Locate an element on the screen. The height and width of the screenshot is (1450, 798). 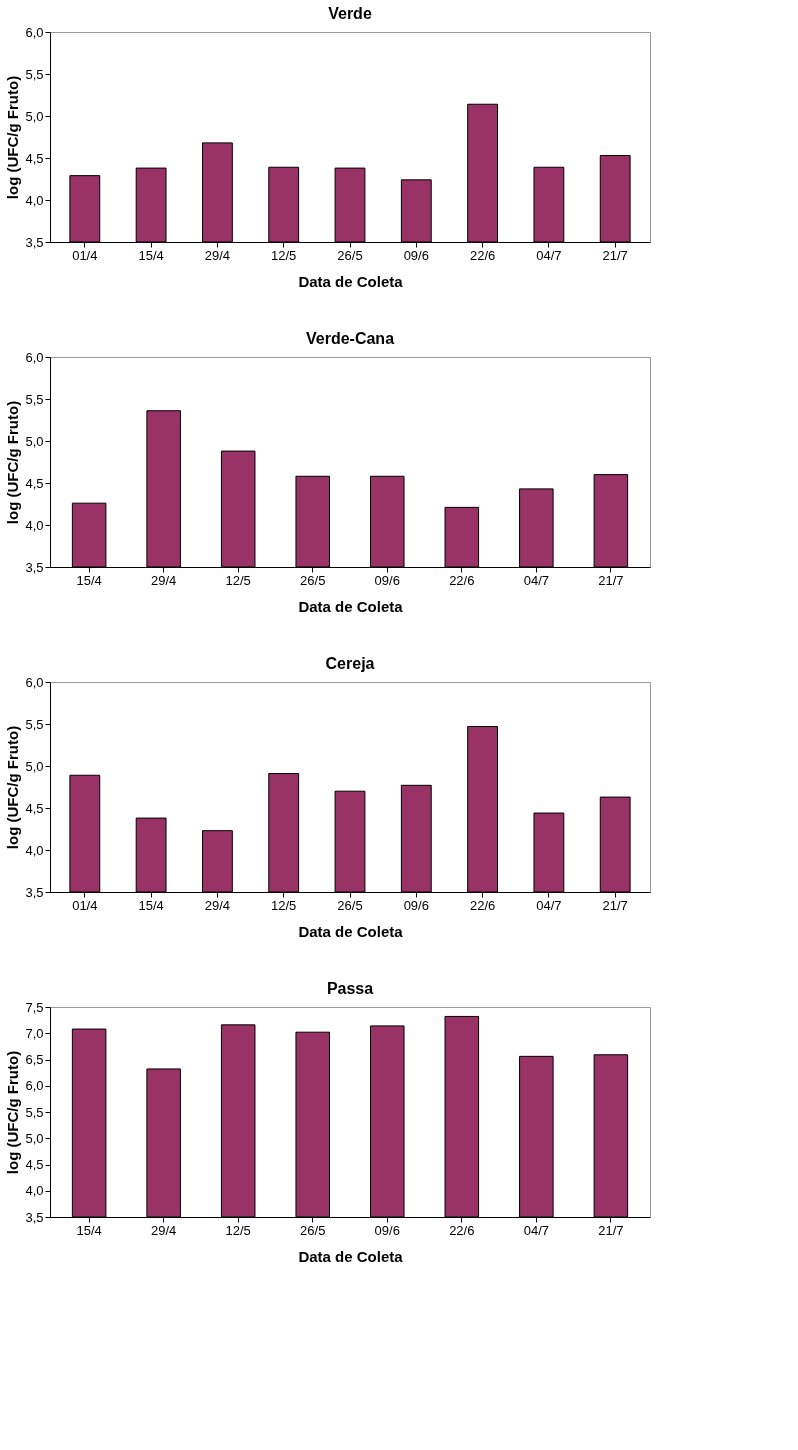
chart-title: Verde is located at coordinates (350, 13).